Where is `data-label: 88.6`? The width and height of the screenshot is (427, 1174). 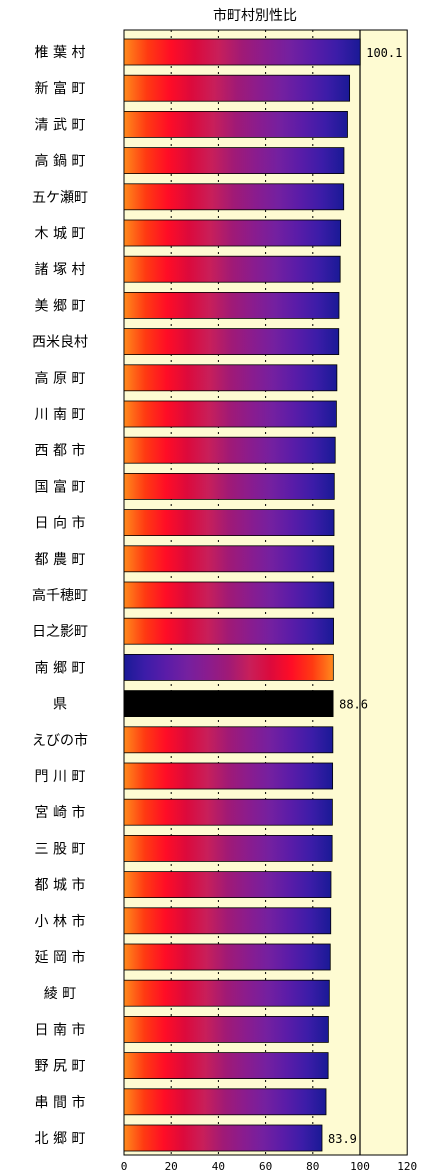
data-label: 88.6 is located at coordinates (353, 705).